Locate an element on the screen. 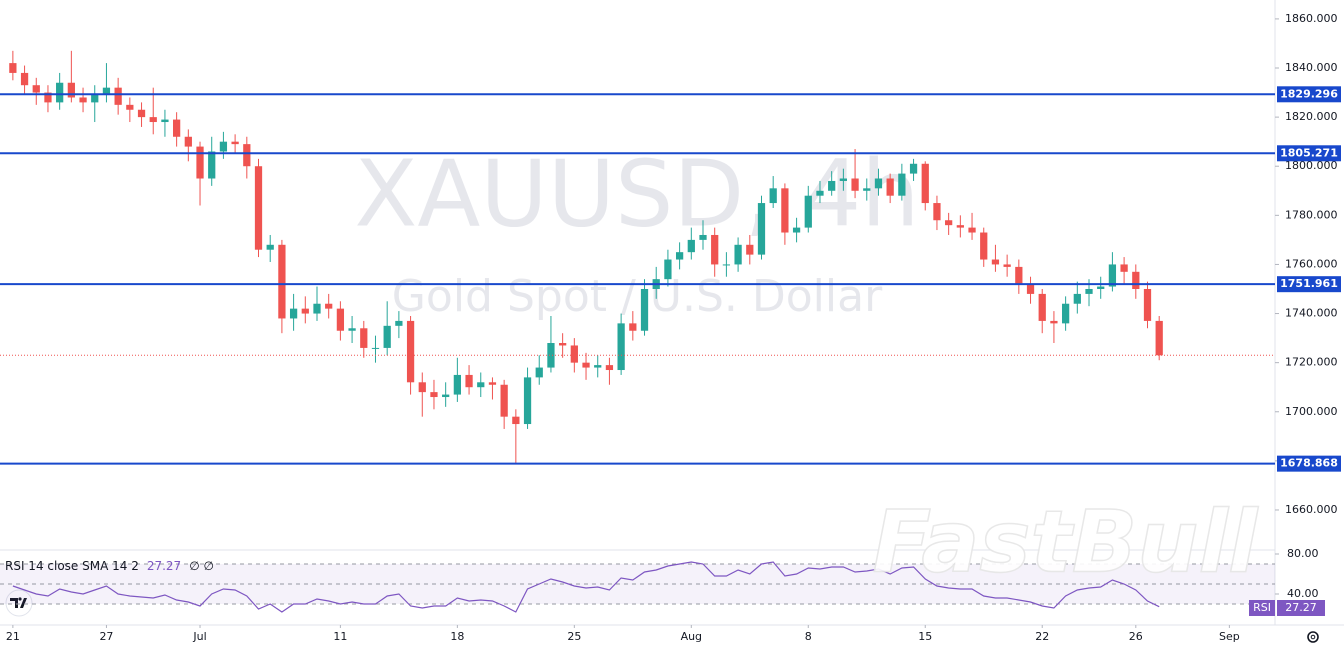 The width and height of the screenshot is (1344, 650). rsi-line is located at coordinates (586, 587).